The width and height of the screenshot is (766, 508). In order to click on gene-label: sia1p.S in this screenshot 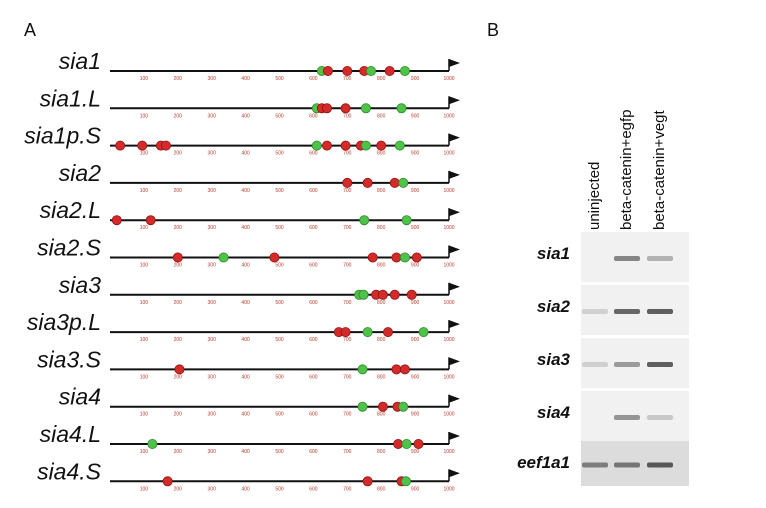, I will do `click(62, 136)`.